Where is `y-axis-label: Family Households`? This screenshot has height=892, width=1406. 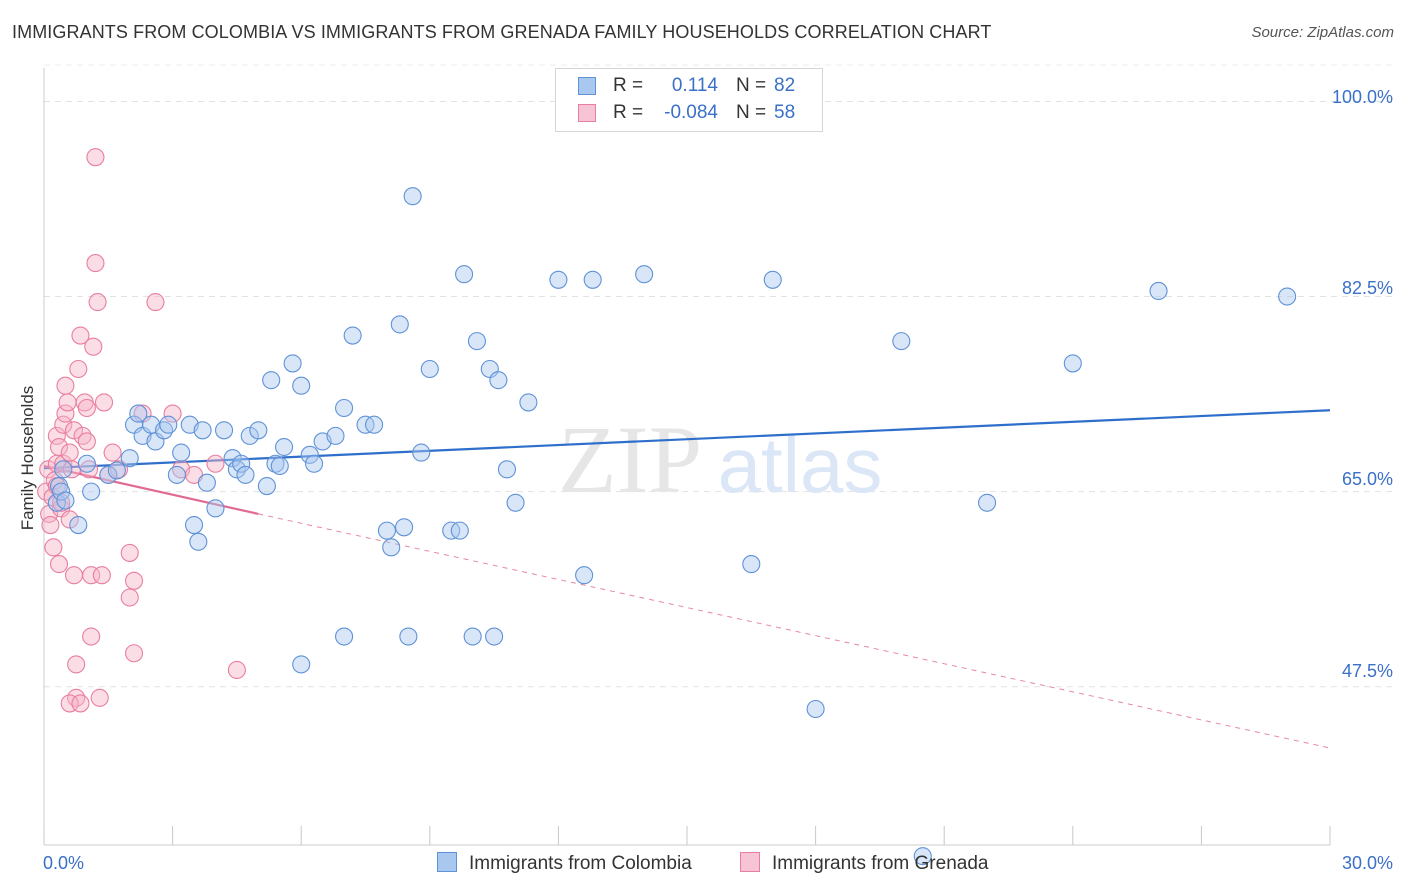
y-axis-label: Family Households is located at coordinates (27, 458).